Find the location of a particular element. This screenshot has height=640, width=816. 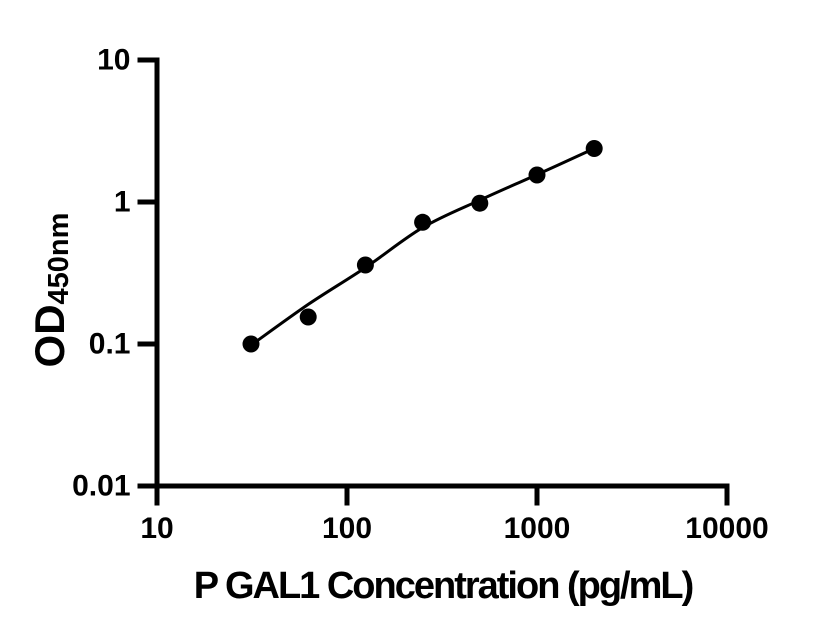

data-points is located at coordinates (422, 246).